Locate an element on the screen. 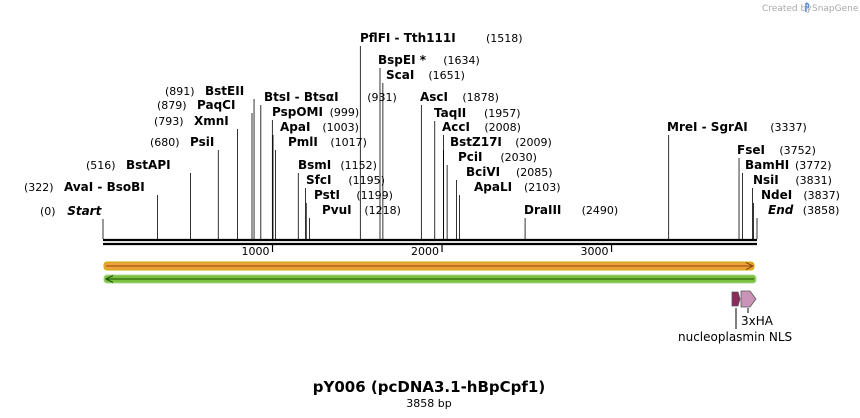 The image size is (860, 418). site-position: (2085) is located at coordinates (534, 172).